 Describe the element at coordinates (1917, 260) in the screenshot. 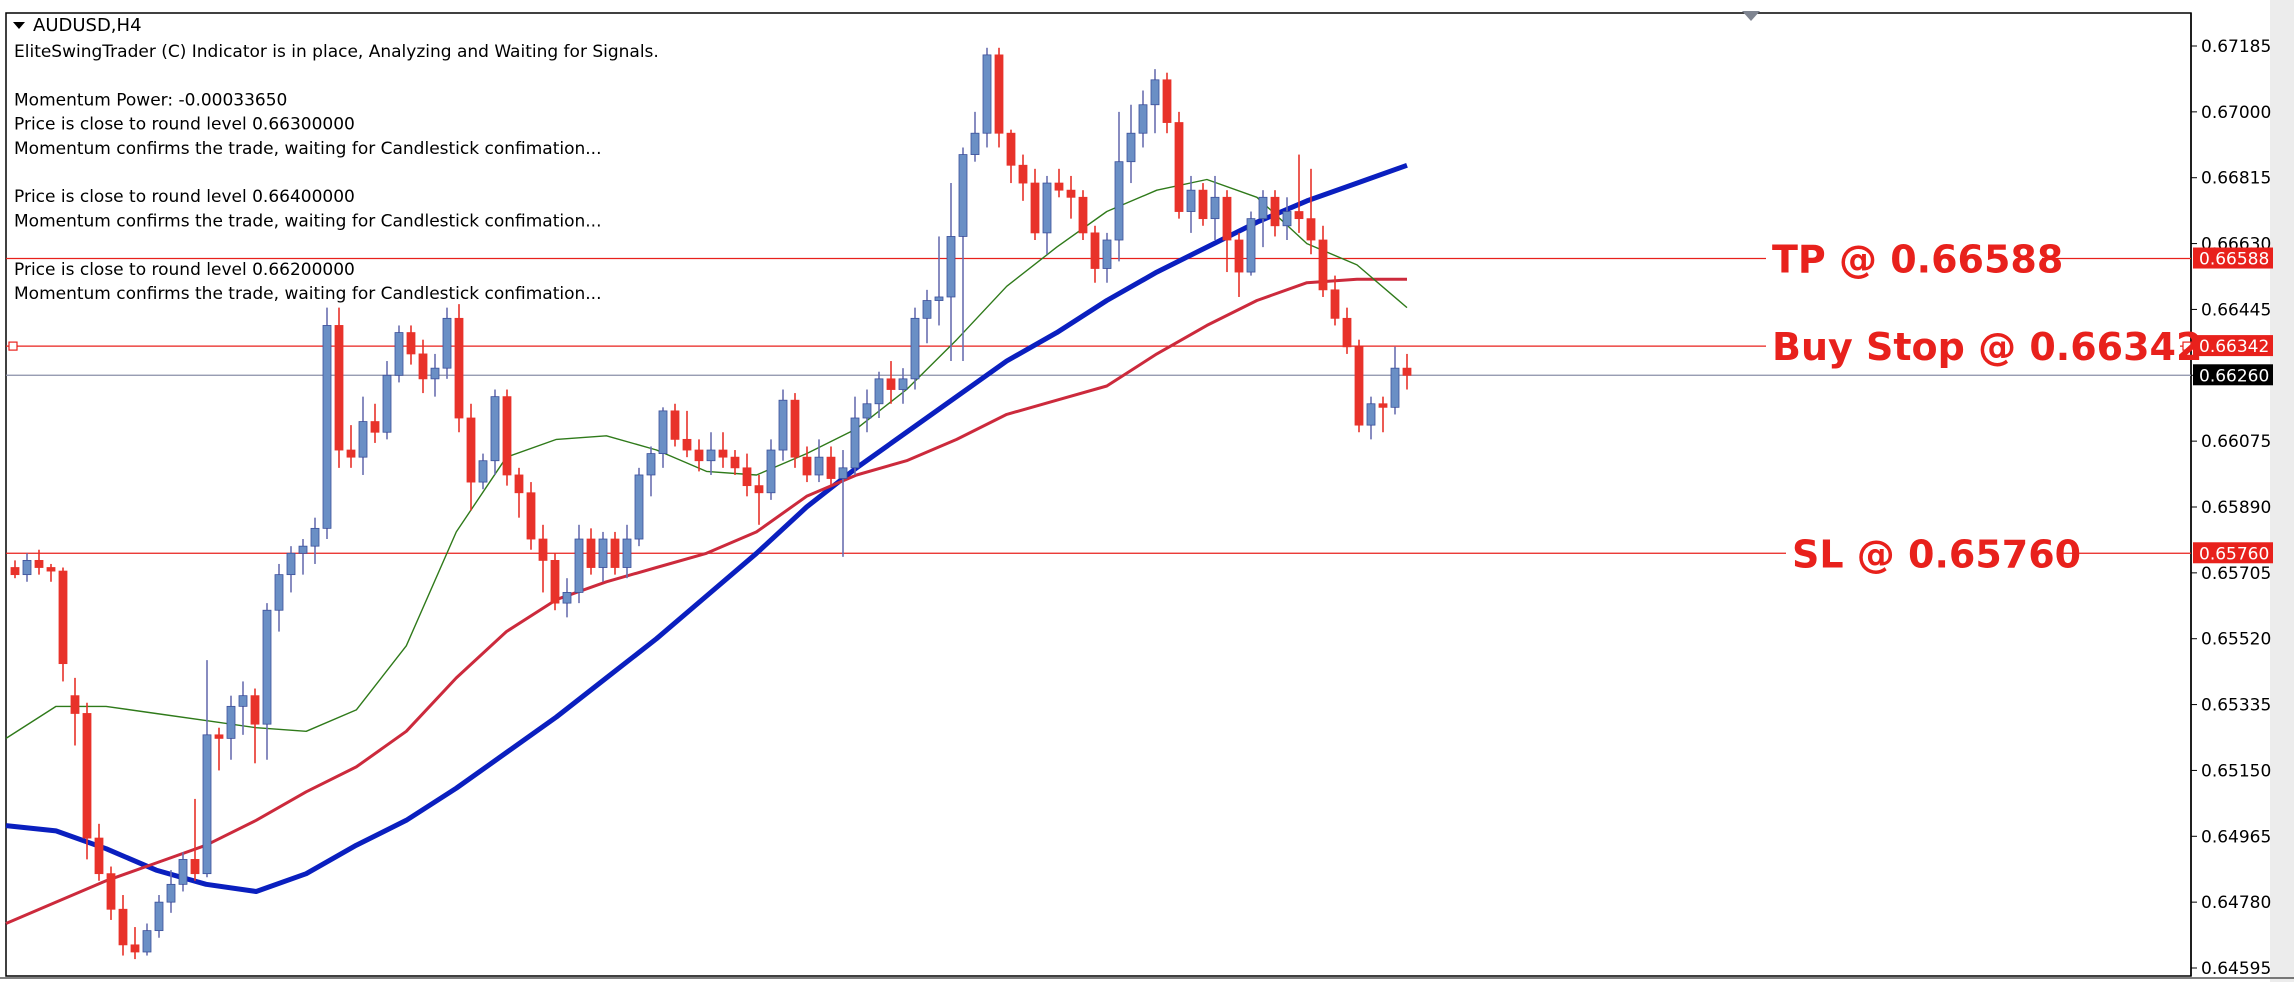

I see `level-label: TP @ 0.66588` at that location.